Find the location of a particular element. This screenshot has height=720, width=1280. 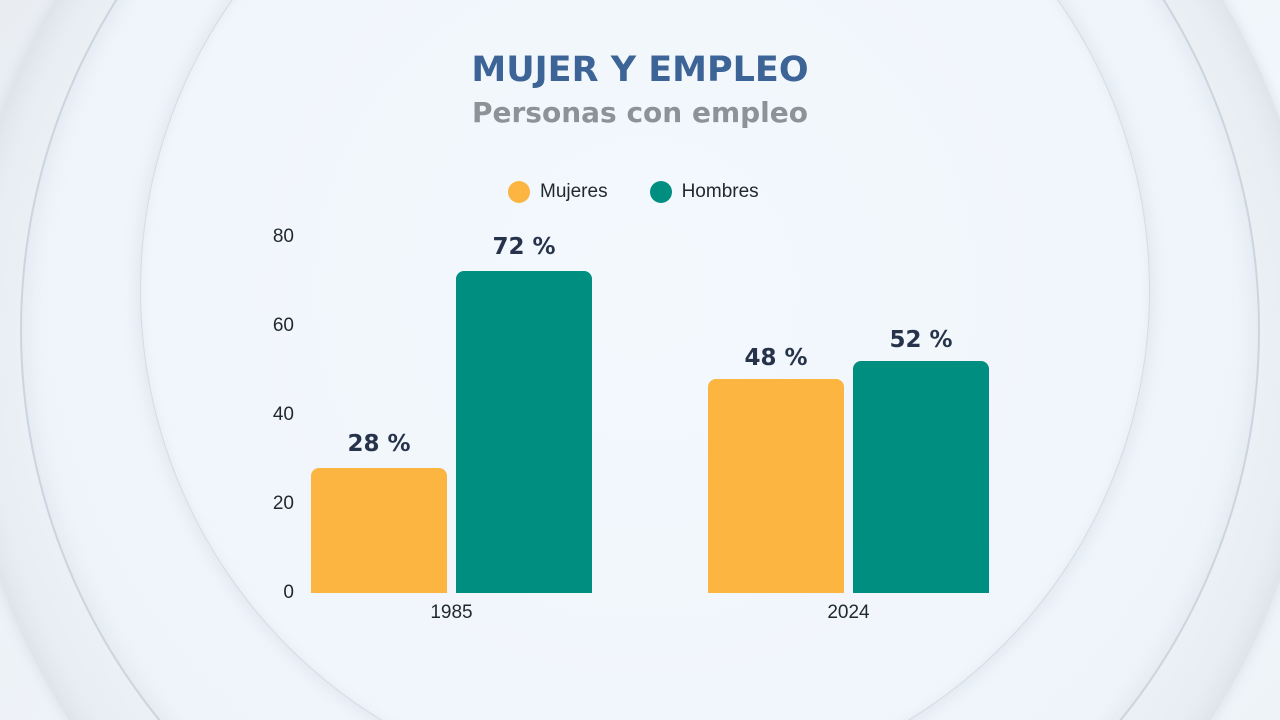

bar-2024-mujeres is located at coordinates (776, 486).